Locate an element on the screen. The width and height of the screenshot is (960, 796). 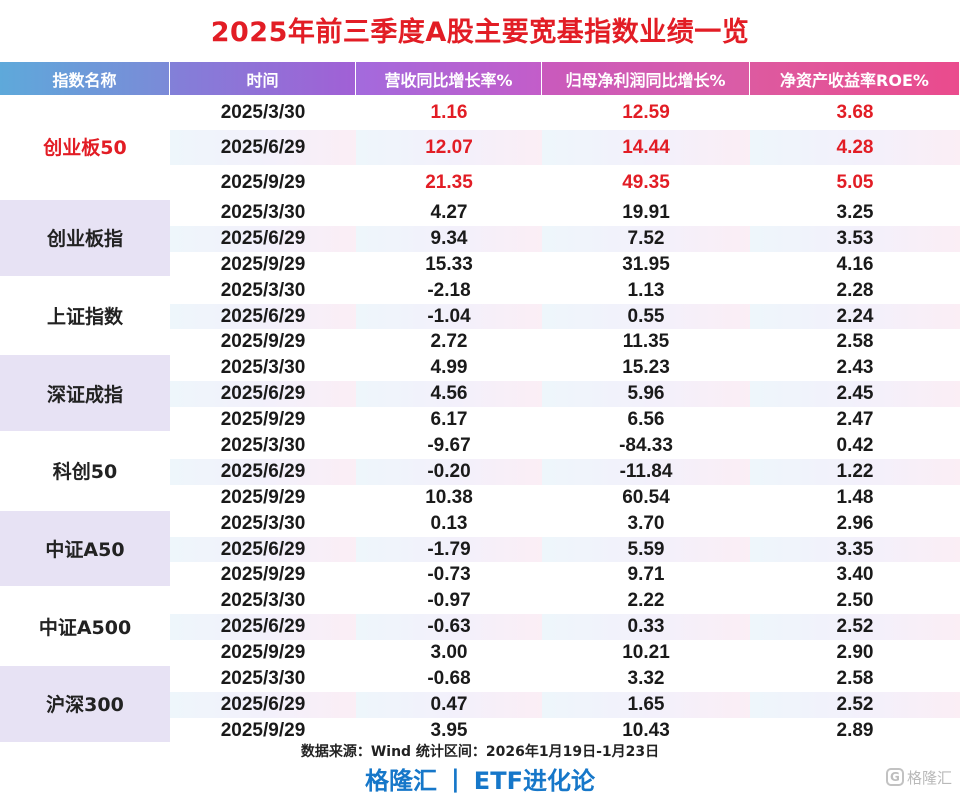
net-profit-growth-cell: 19.91 is located at coordinates (646, 212).